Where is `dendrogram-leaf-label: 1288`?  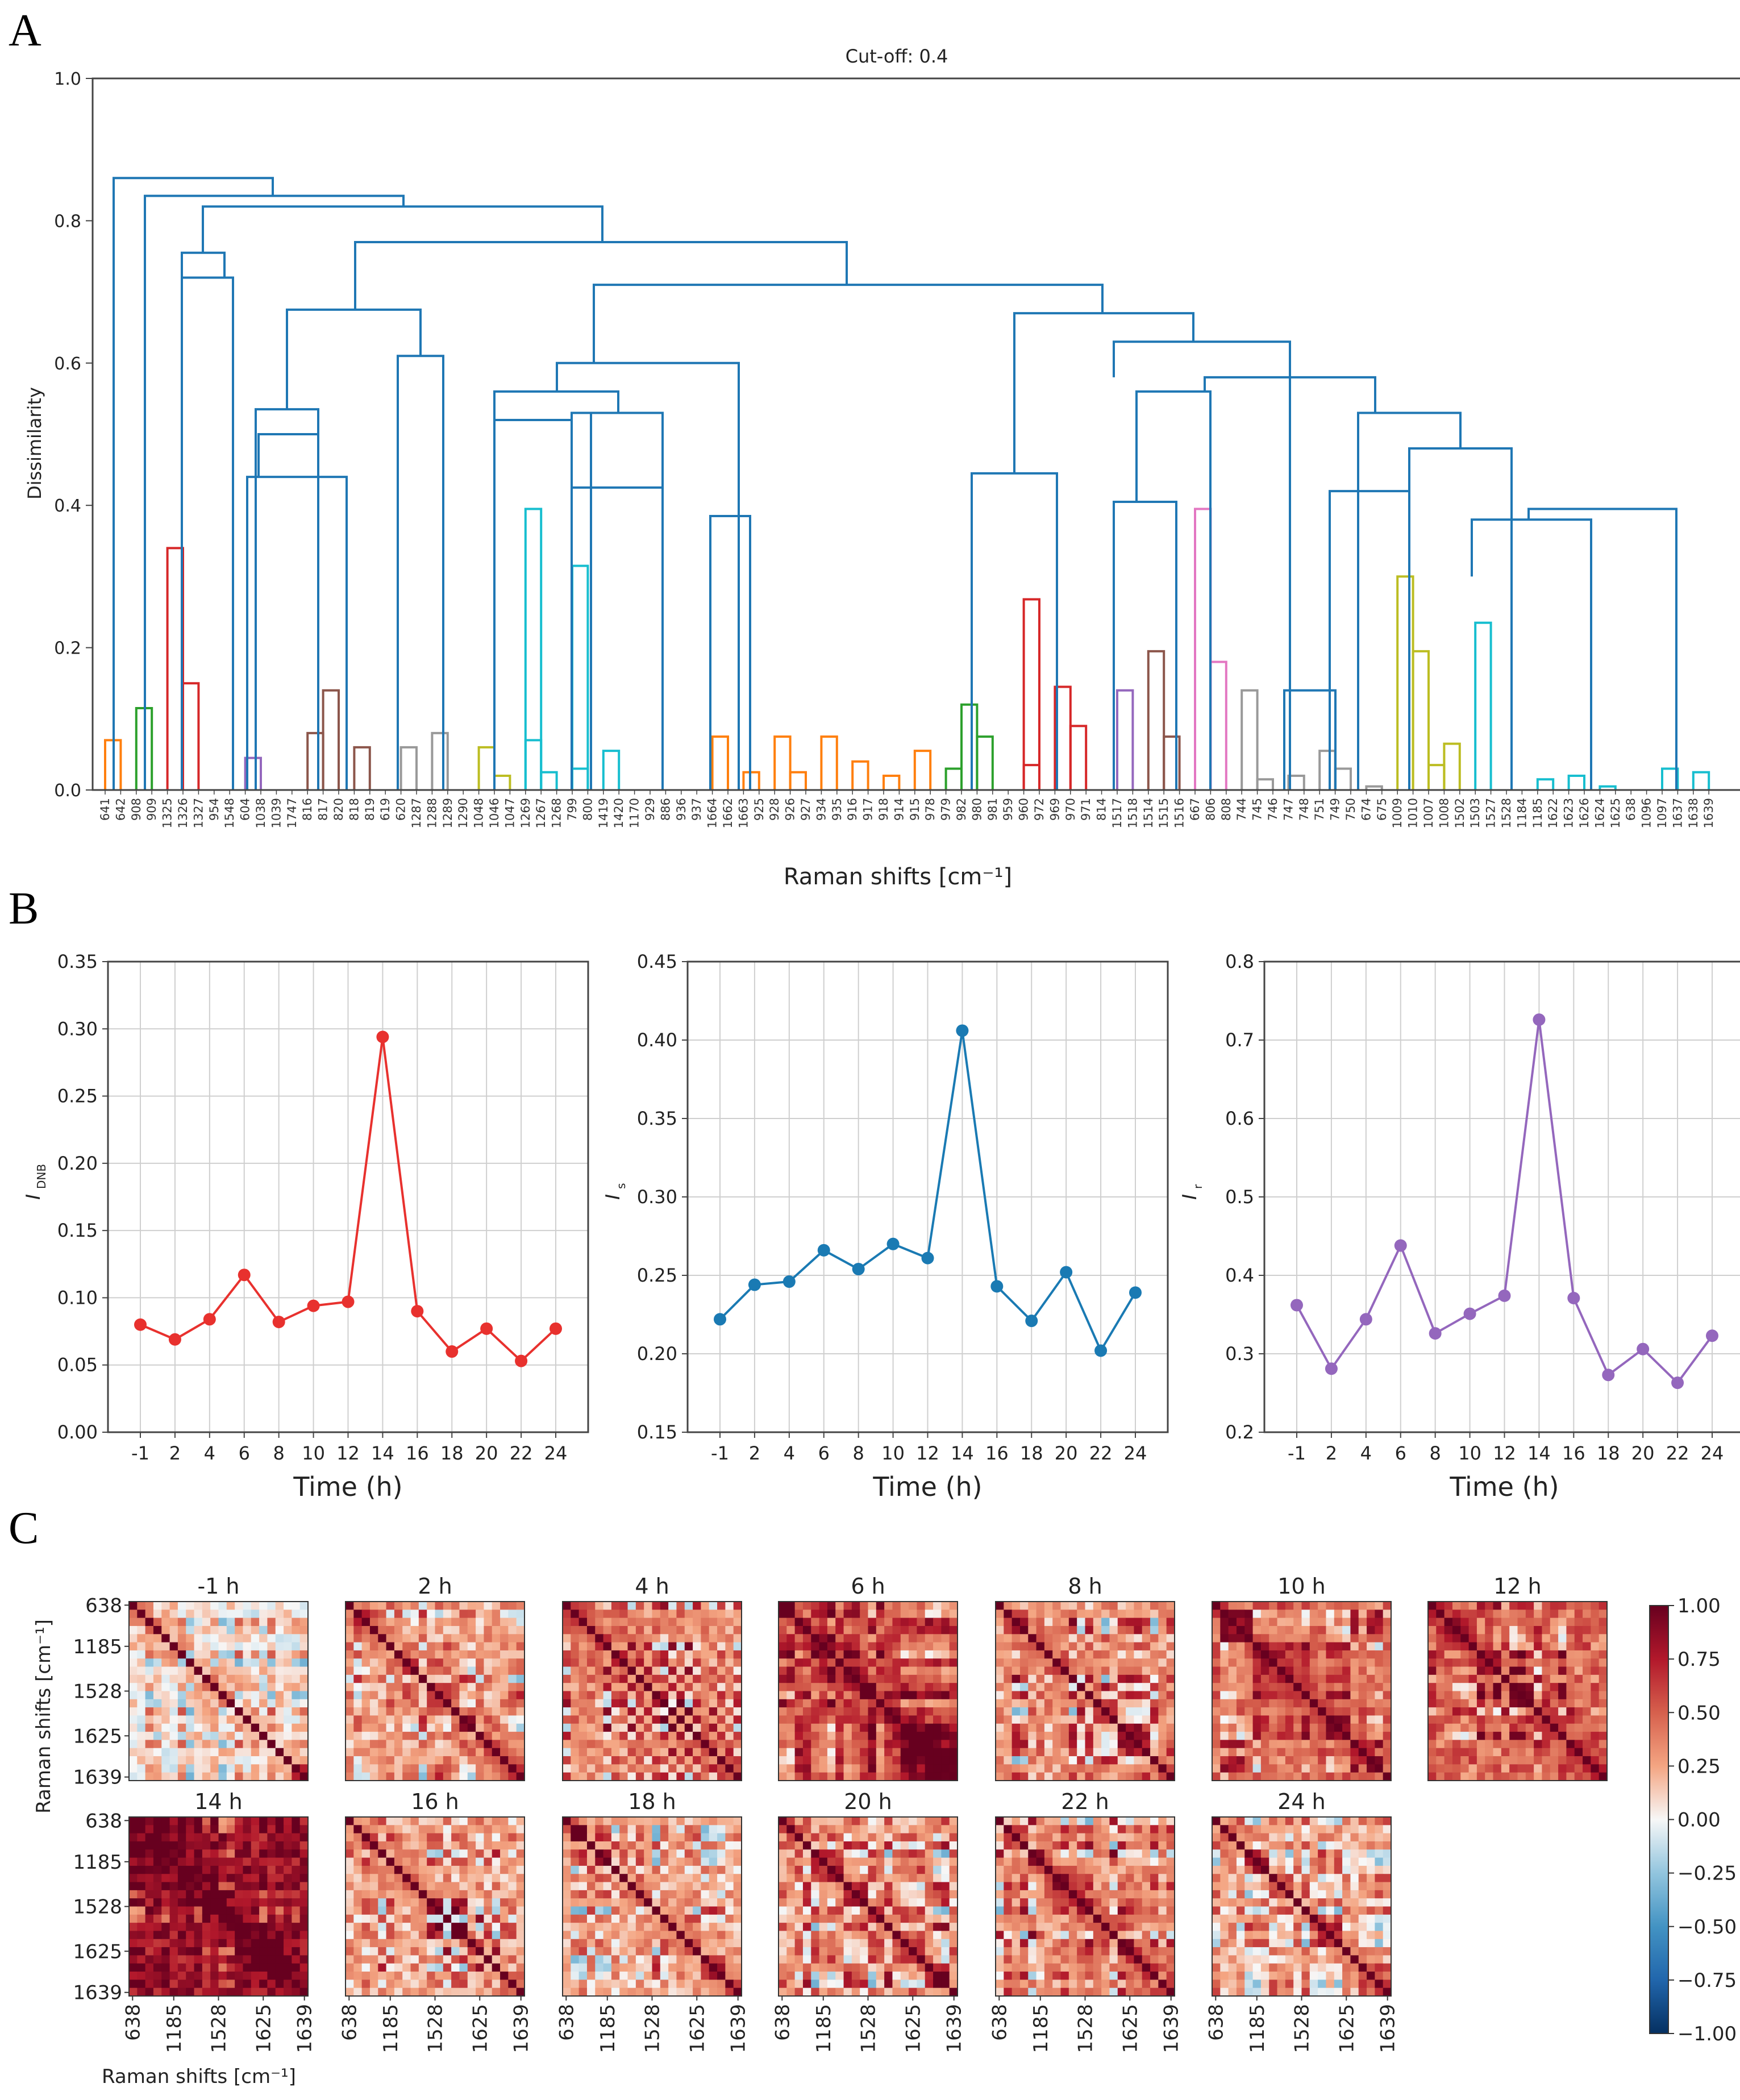 dendrogram-leaf-label: 1288 is located at coordinates (432, 813).